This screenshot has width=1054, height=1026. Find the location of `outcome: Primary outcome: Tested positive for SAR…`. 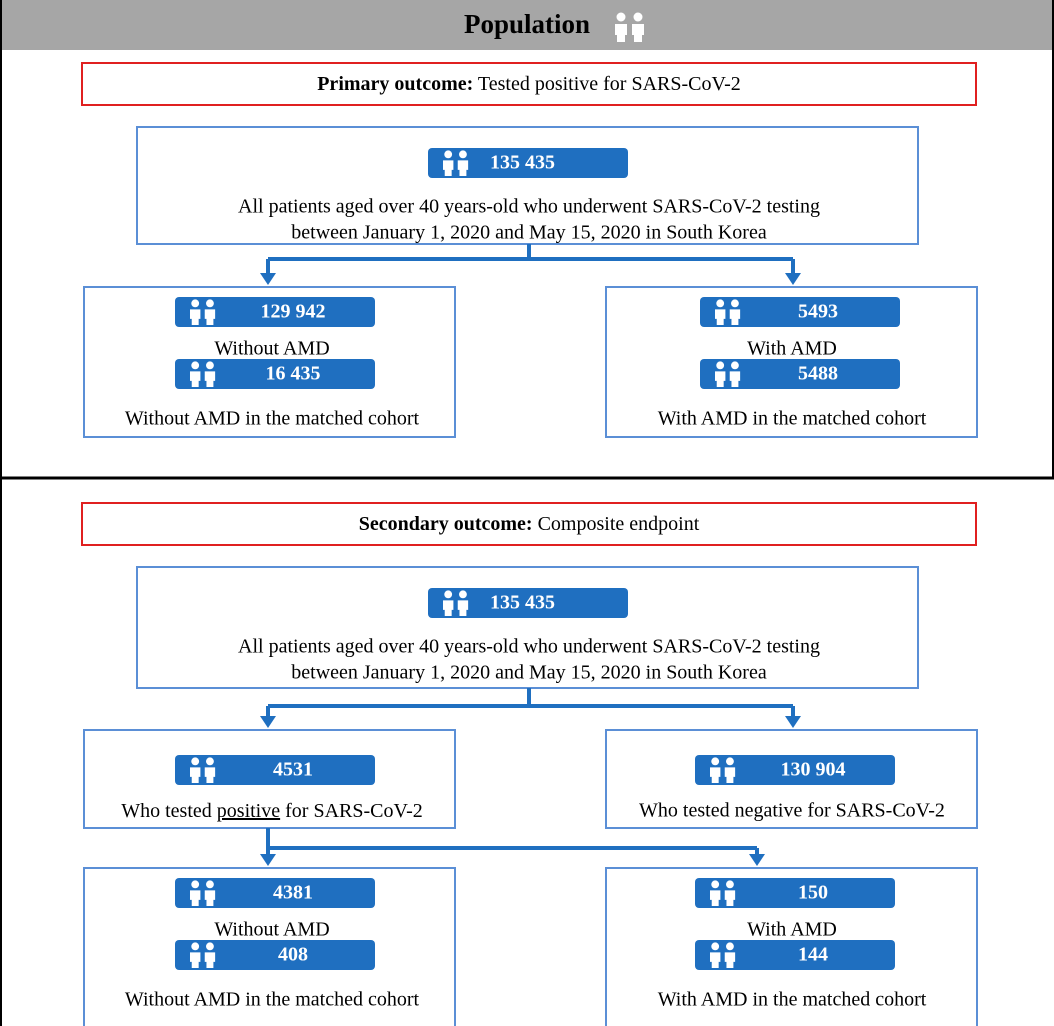

outcome: Primary outcome: Tested positive for SAR… is located at coordinates (529, 84).